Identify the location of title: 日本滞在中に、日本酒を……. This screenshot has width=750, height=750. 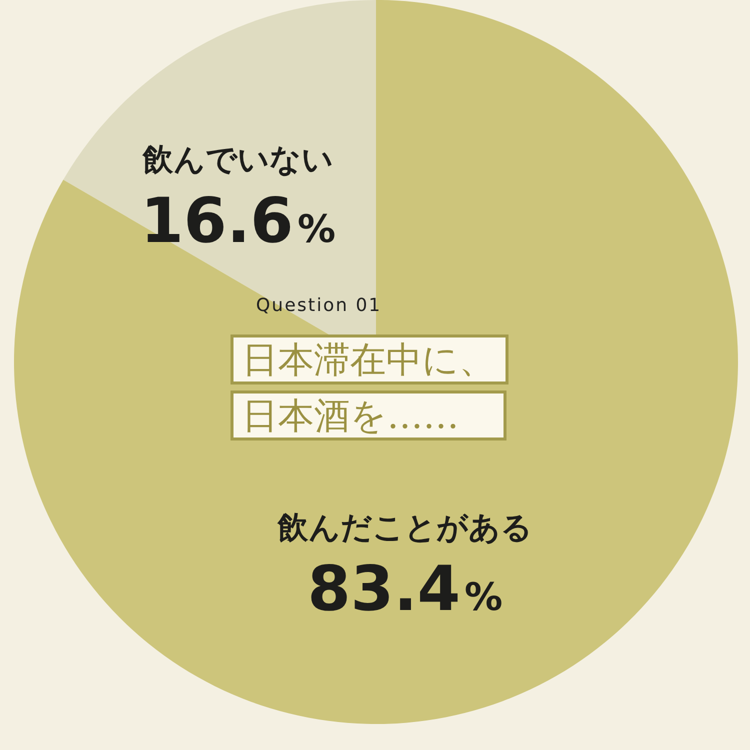
(369, 387).